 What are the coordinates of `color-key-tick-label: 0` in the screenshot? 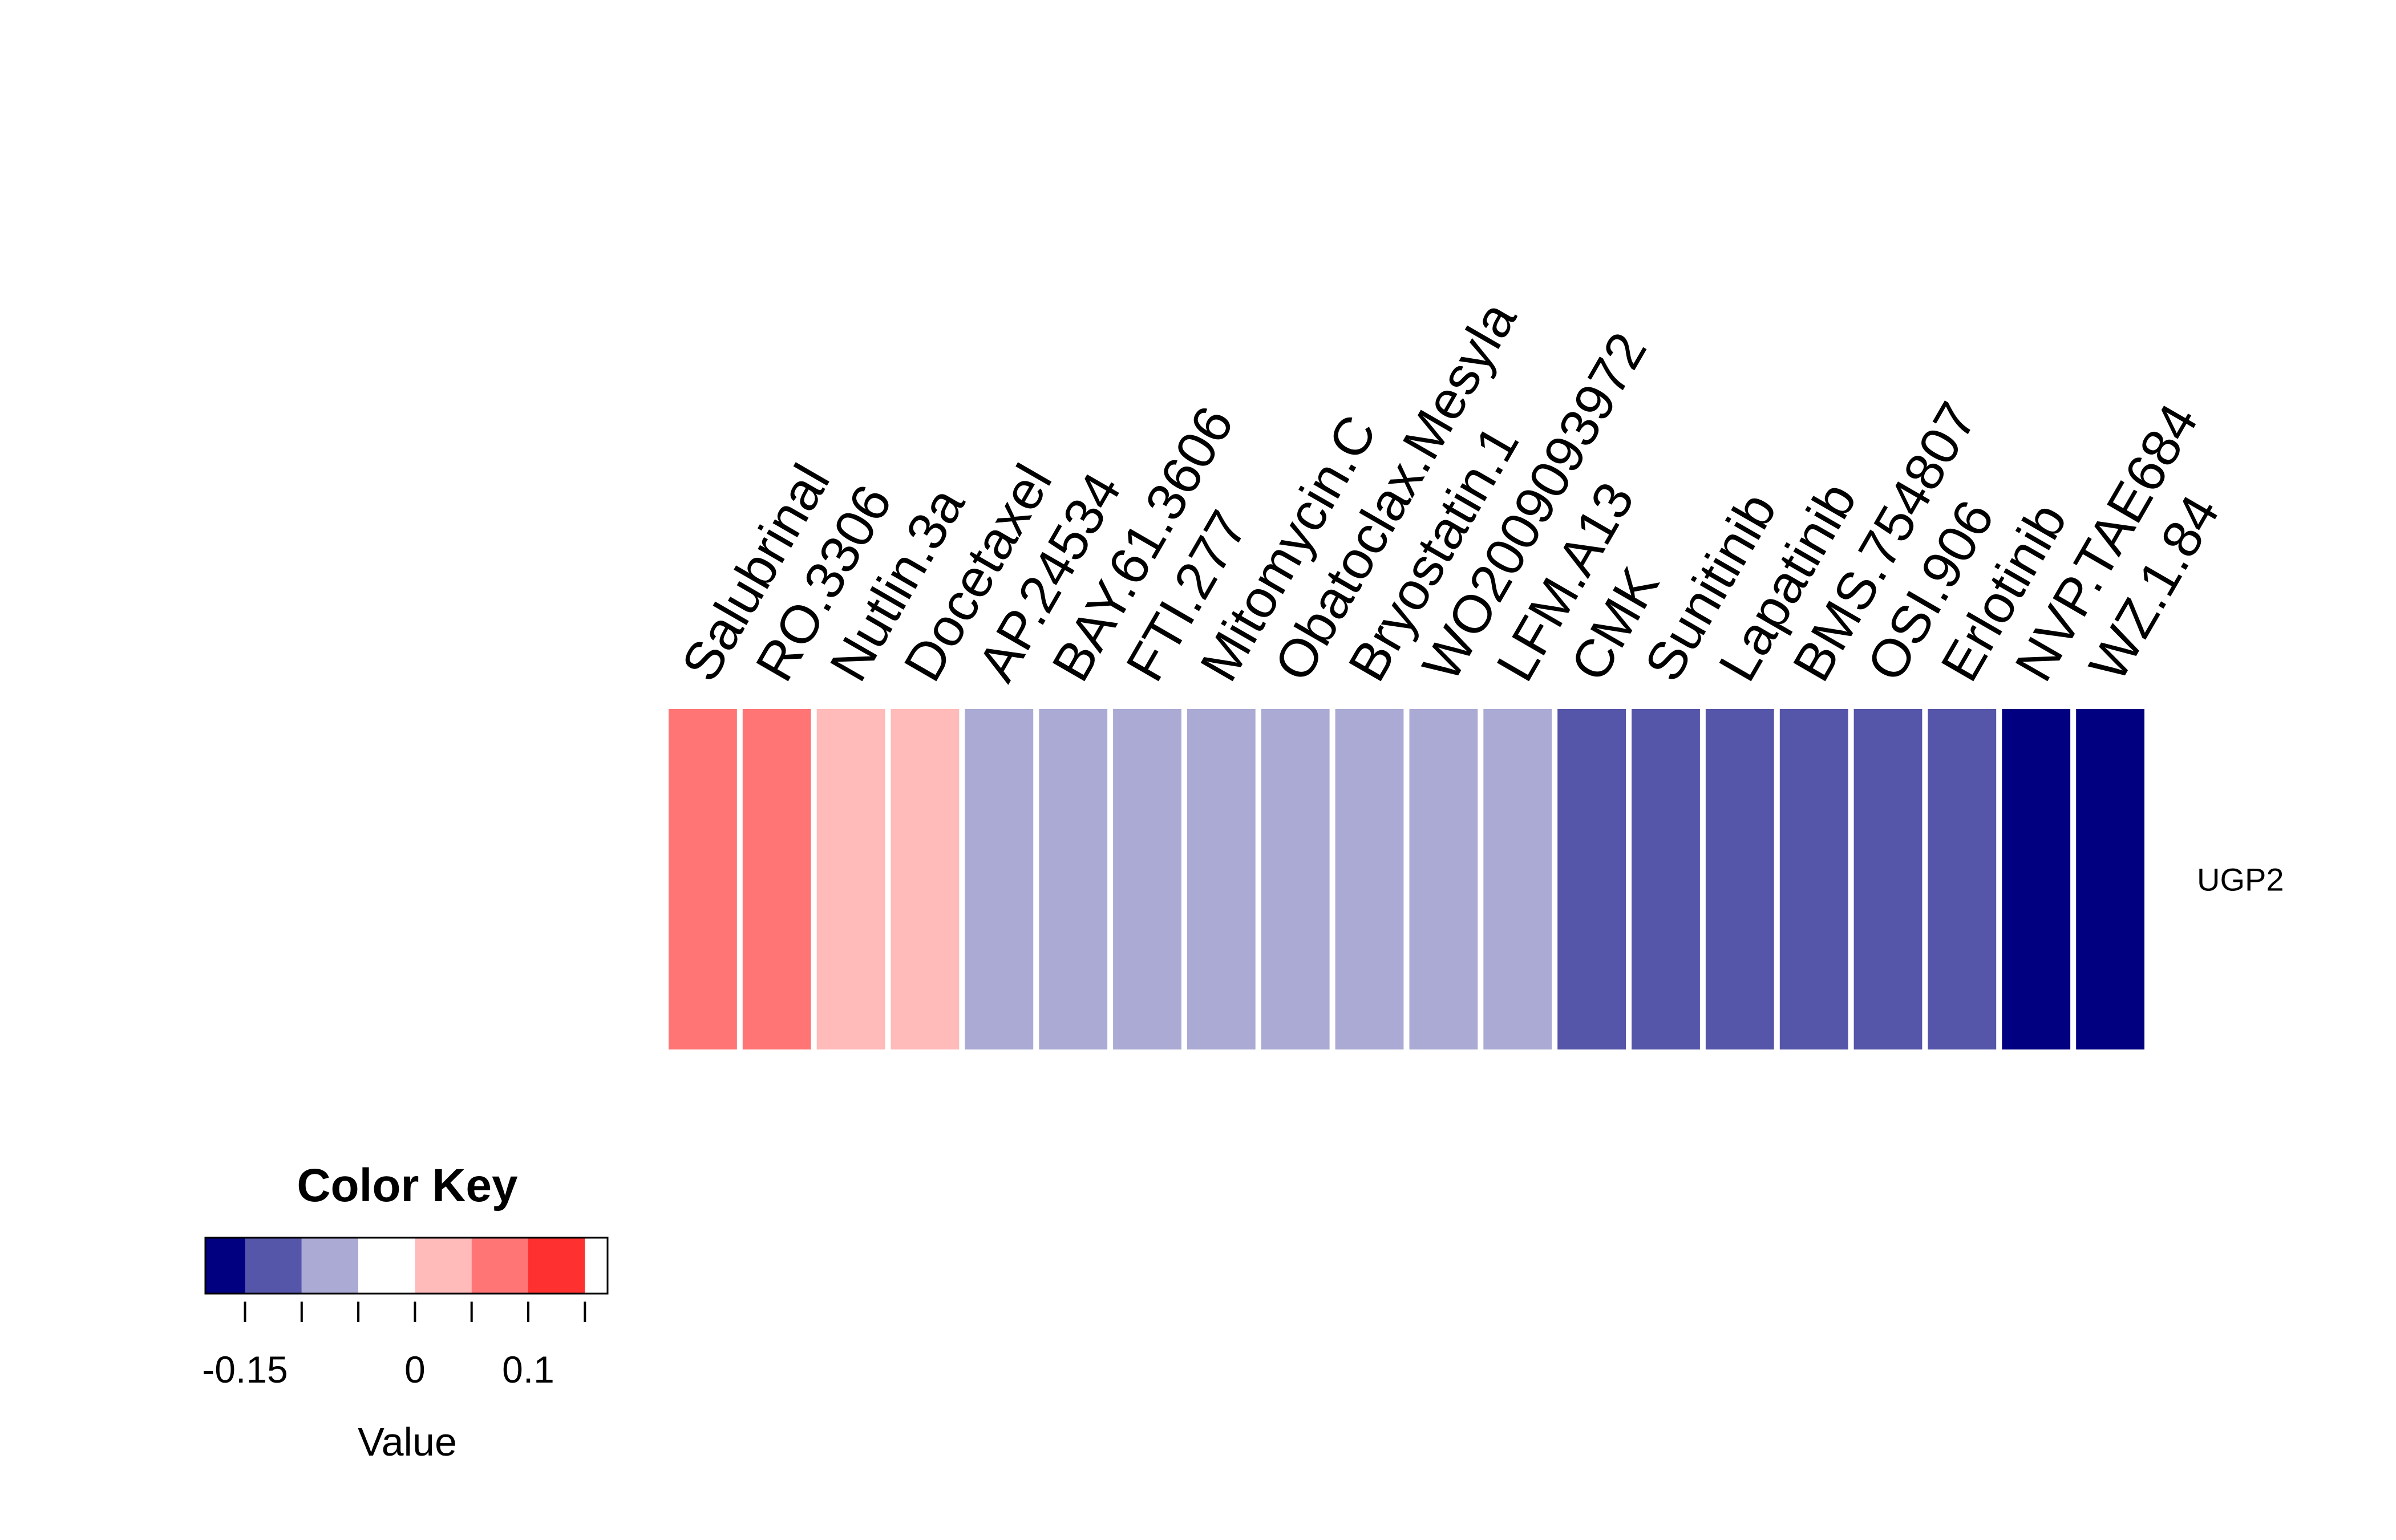 It's located at (415, 1369).